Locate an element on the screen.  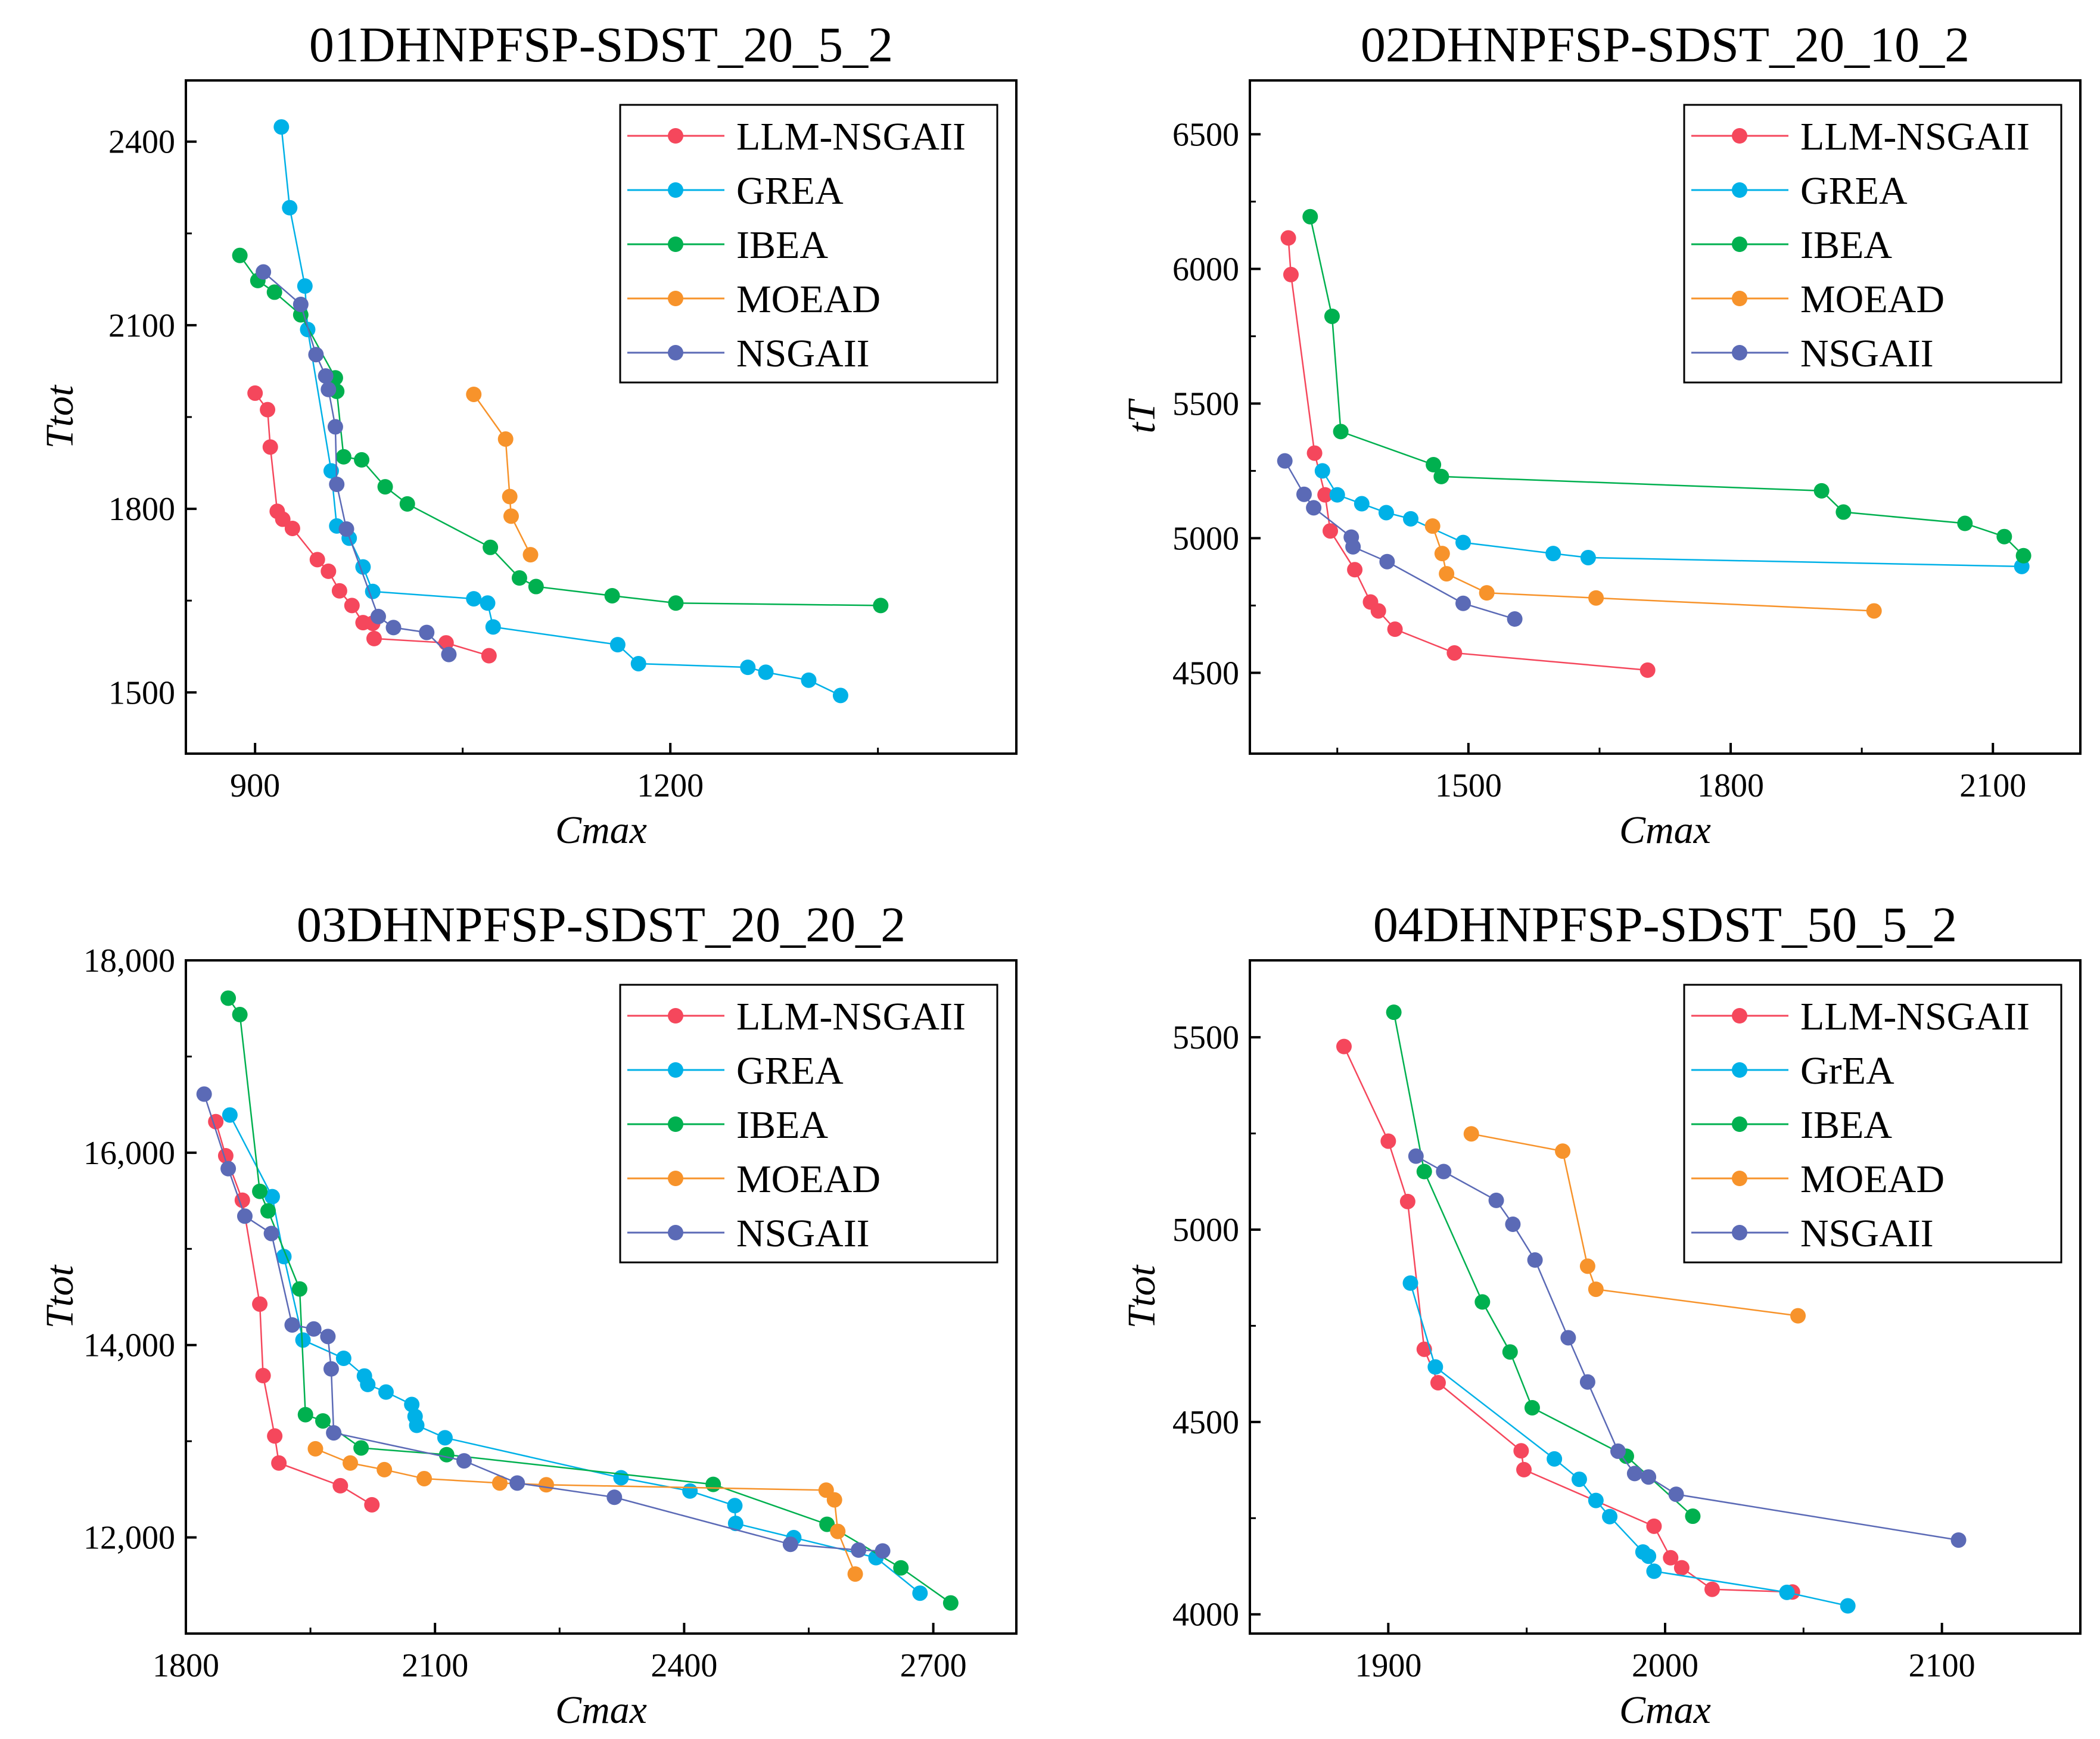
legend-item: NSGAII is located at coordinates (748, 1233).